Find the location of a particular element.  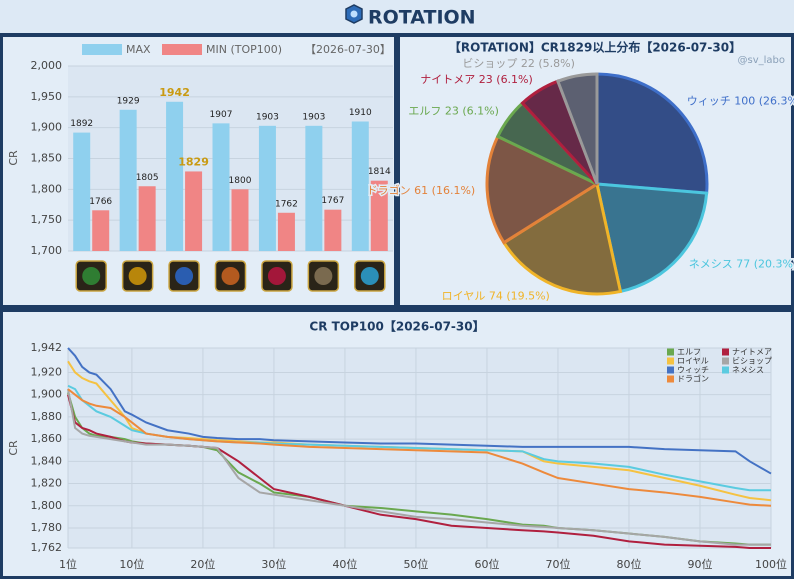

x-tick-label: 50位 is located at coordinates (415, 564).